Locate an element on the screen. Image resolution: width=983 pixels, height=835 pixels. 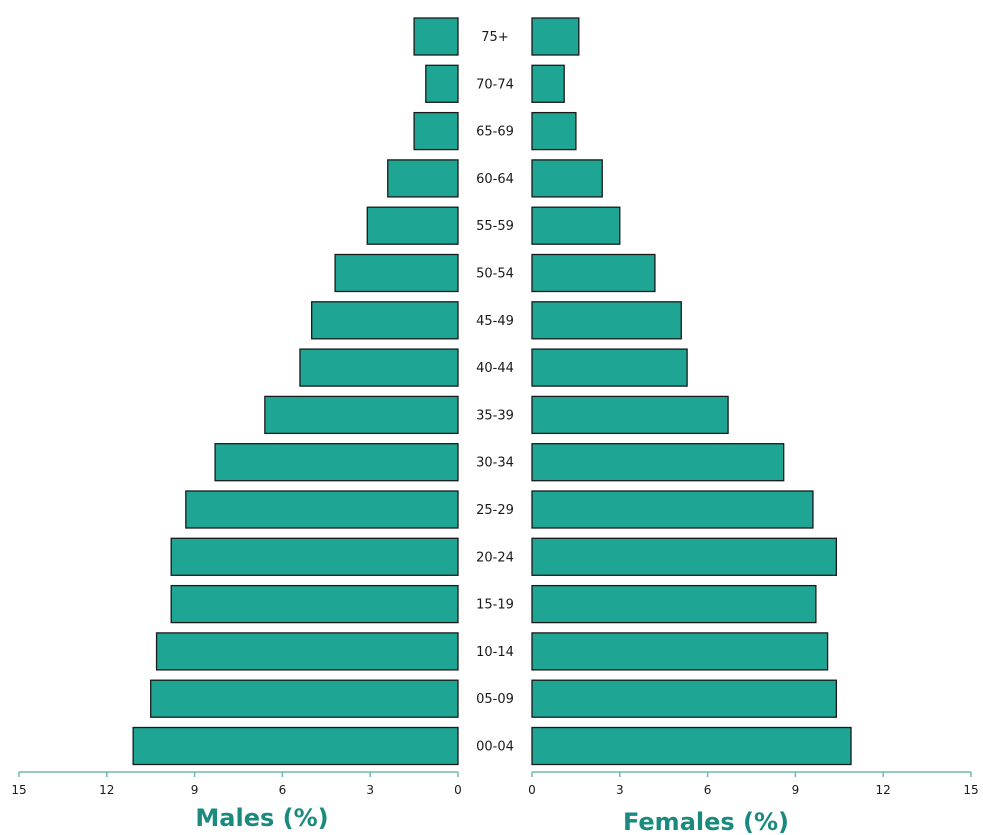
age-group-label: 65-69 is located at coordinates (495, 132).